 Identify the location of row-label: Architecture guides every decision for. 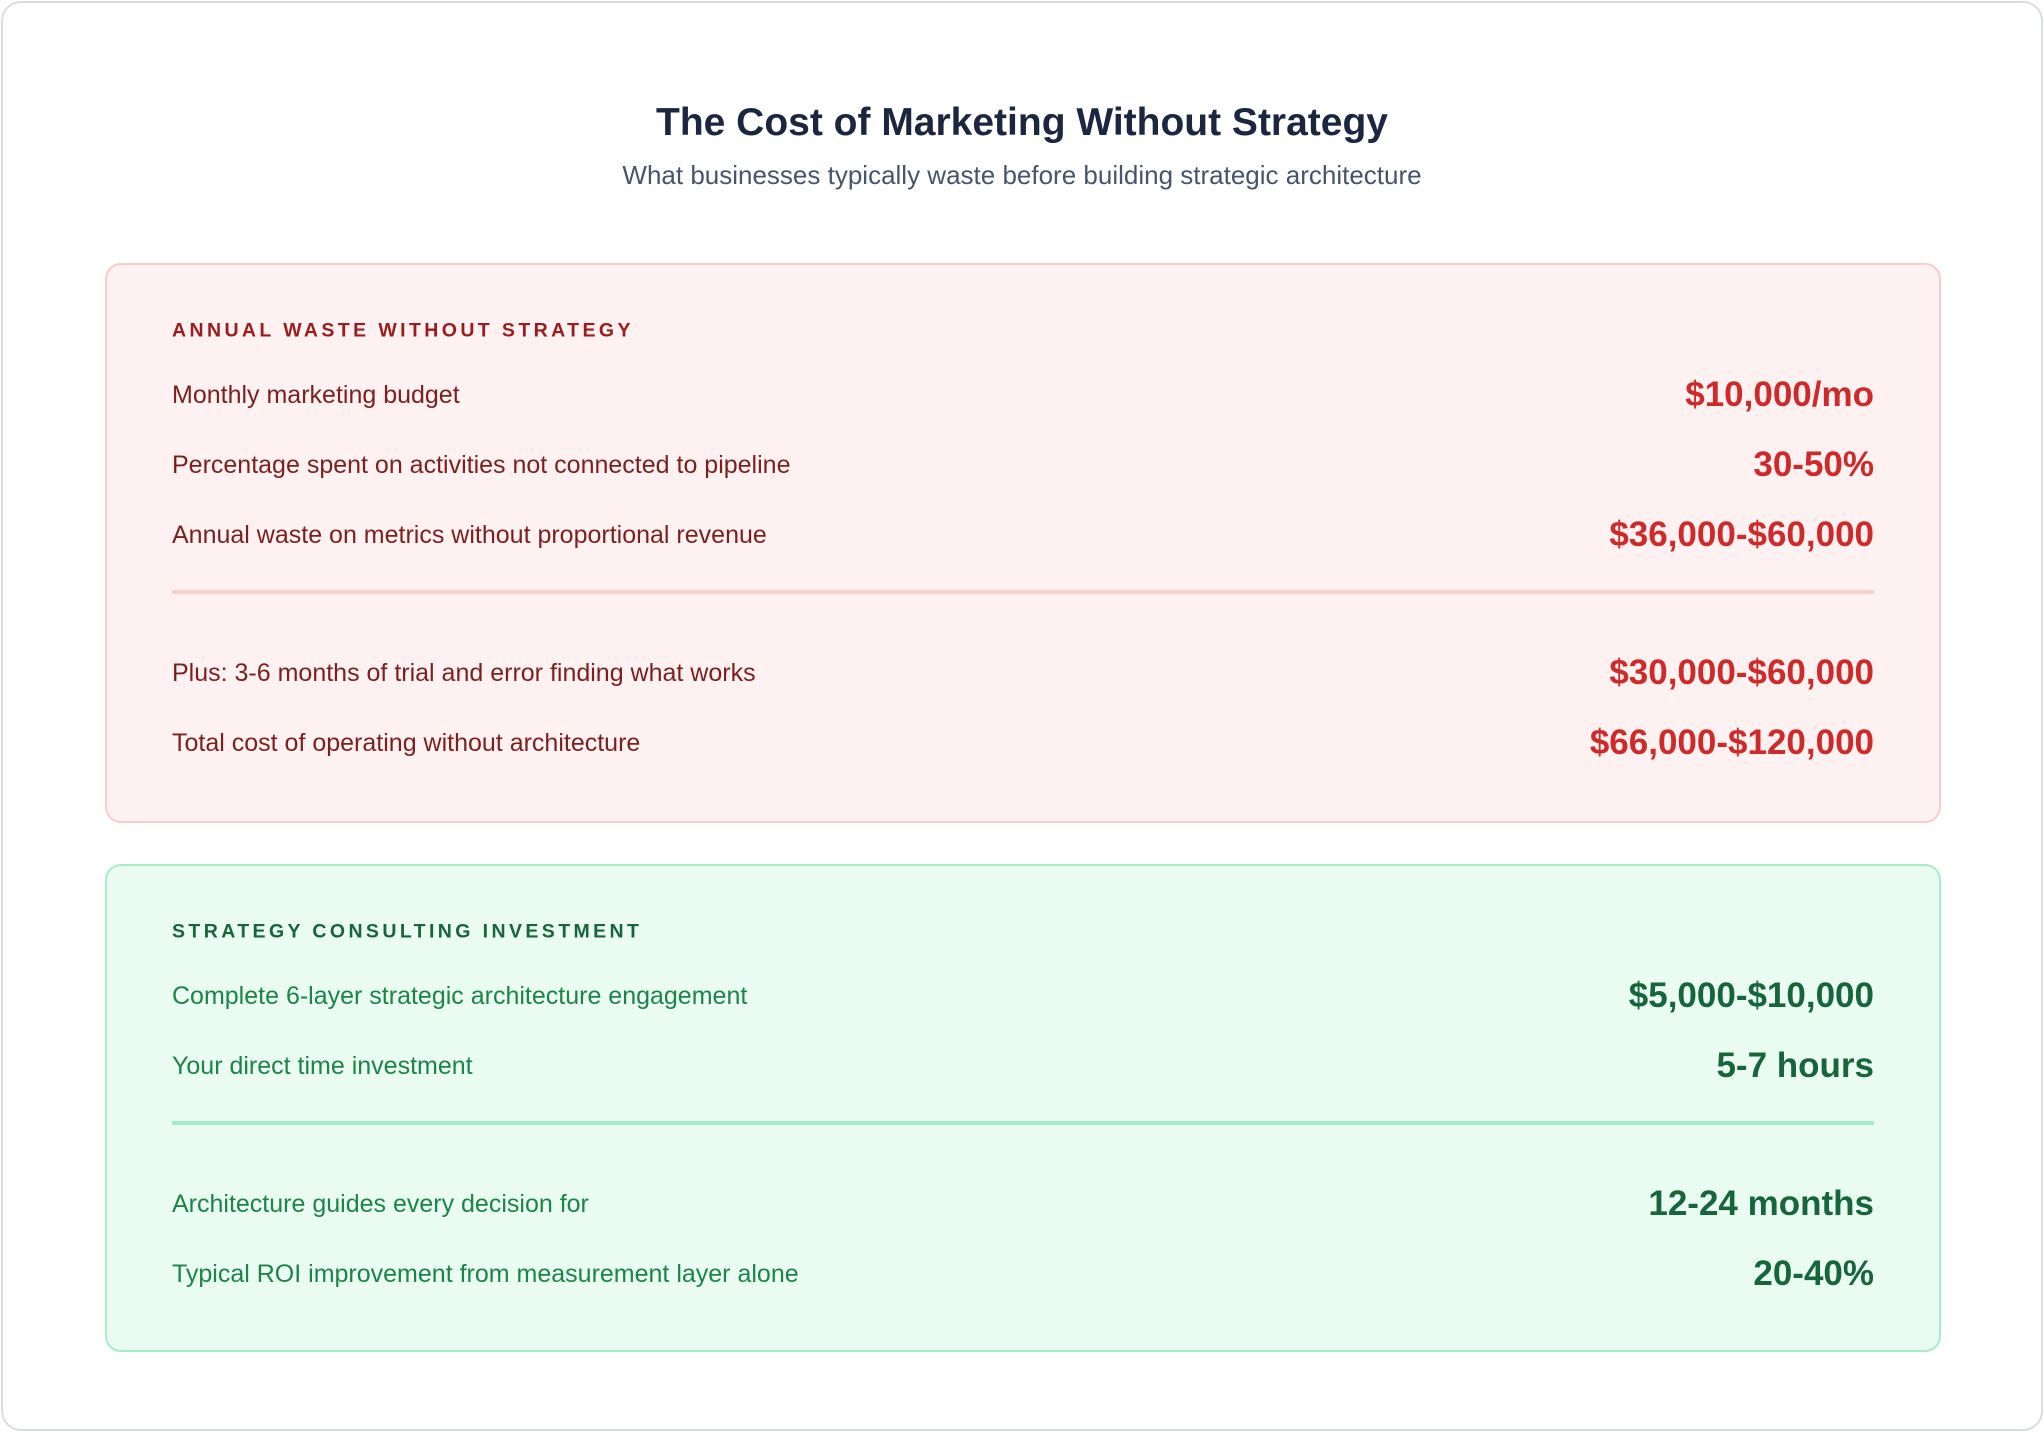
(380, 1203).